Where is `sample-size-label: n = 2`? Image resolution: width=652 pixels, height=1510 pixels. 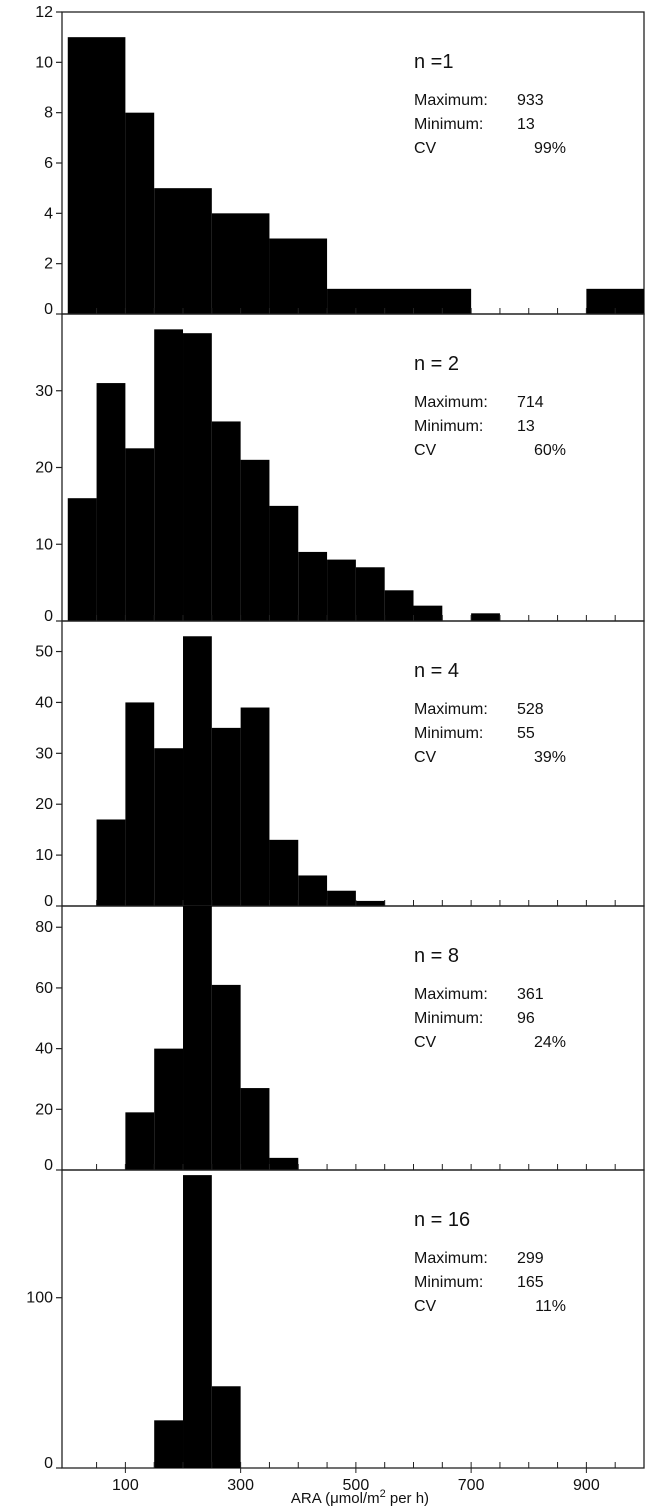 sample-size-label: n = 2 is located at coordinates (436, 364).